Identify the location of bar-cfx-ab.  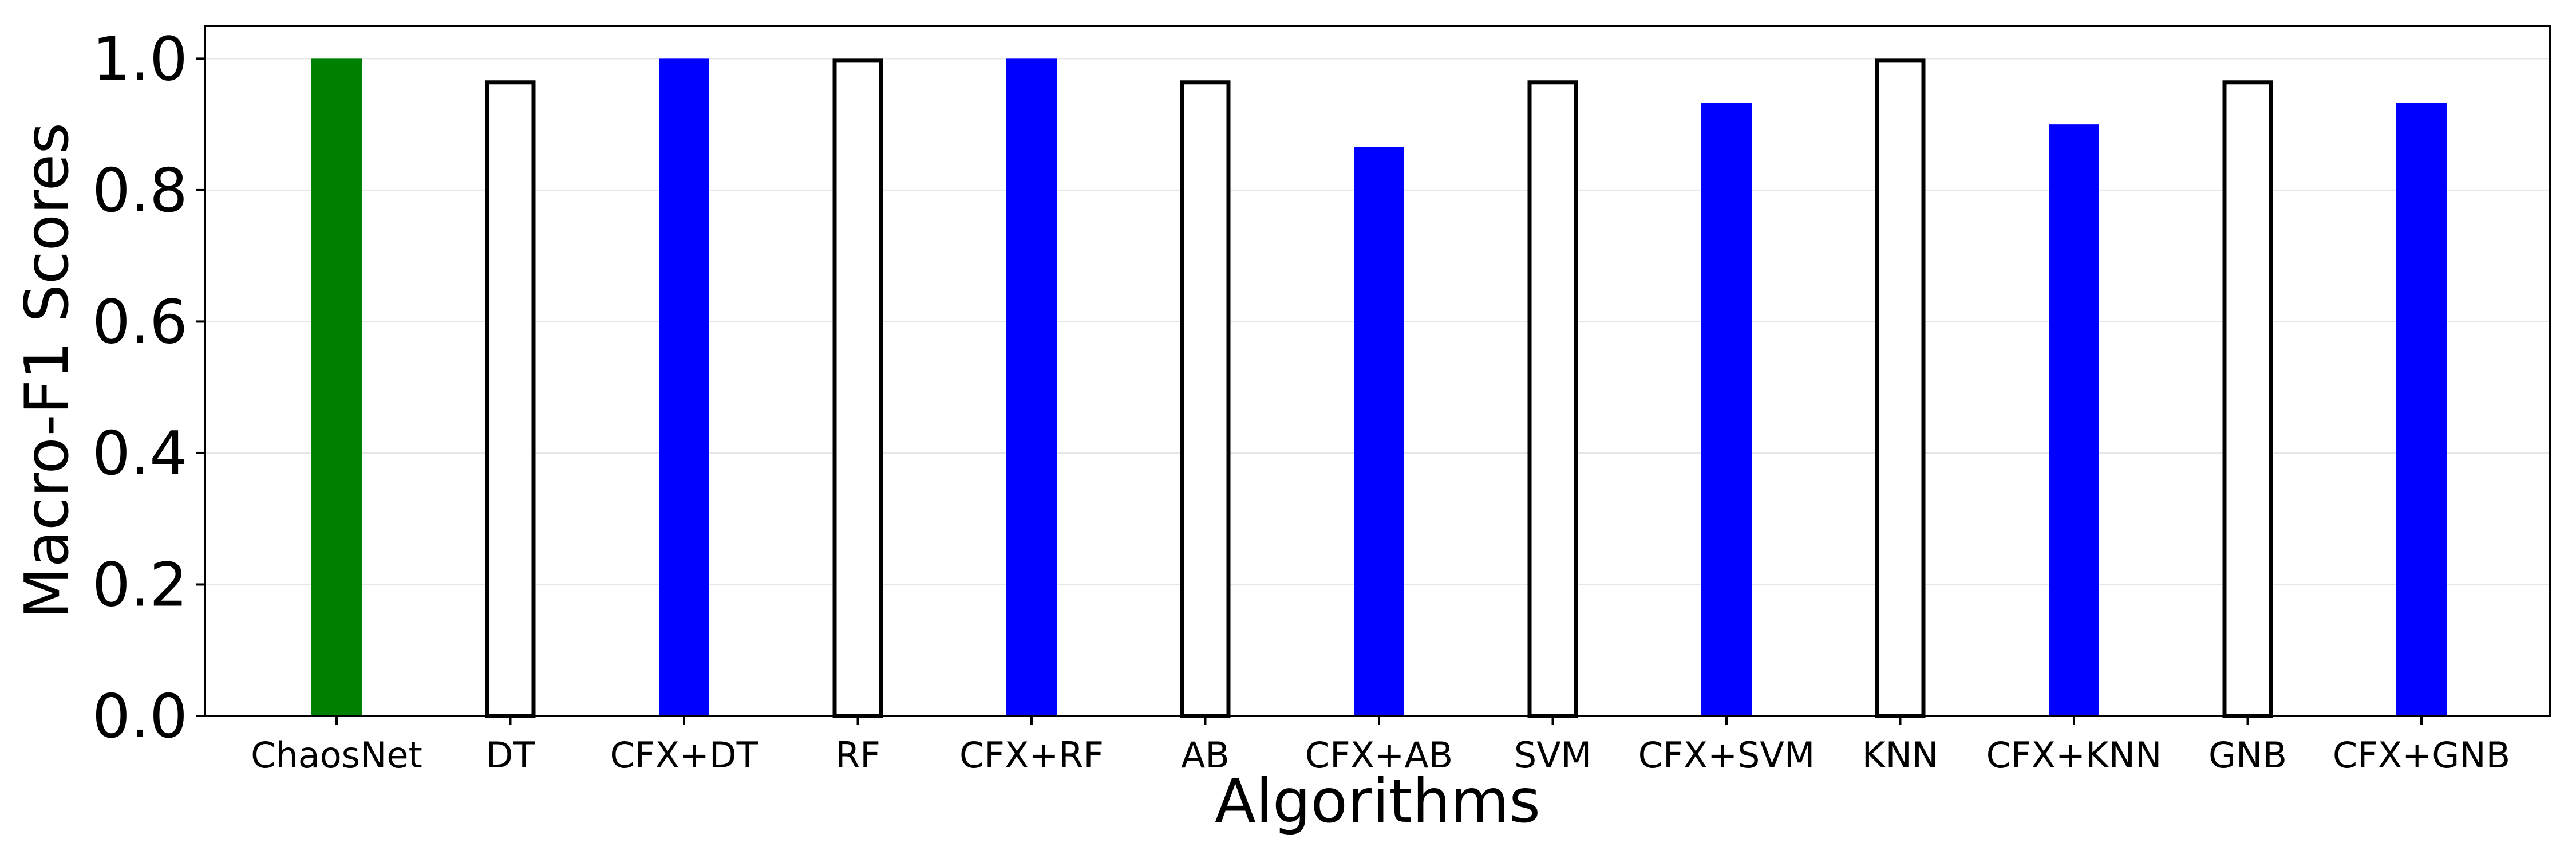
(1379, 432).